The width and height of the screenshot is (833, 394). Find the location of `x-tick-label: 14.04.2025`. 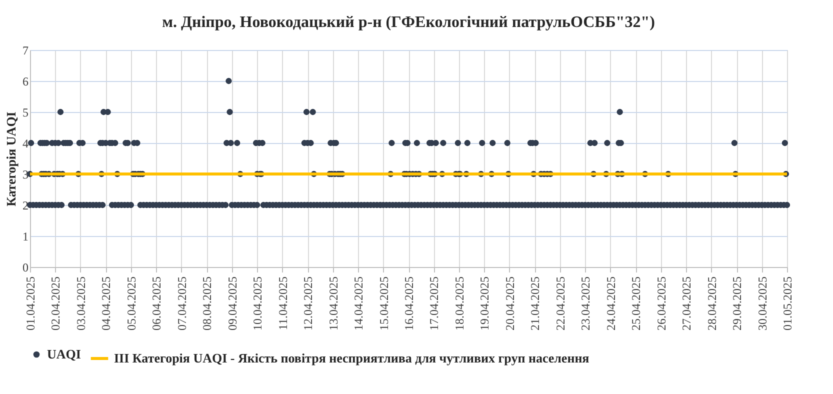

x-tick-label: 14.04.2025 is located at coordinates (359, 303).